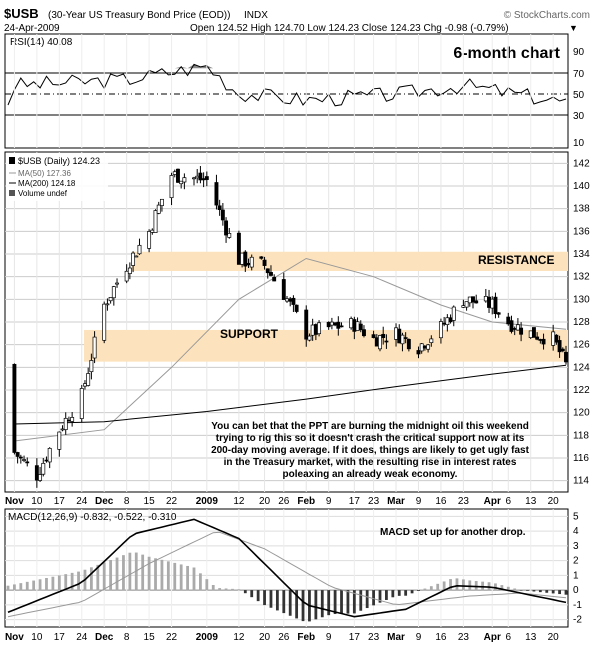  What do you see at coordinates (581, 367) in the screenshot?
I see `price-tick: 124` at bounding box center [581, 367].